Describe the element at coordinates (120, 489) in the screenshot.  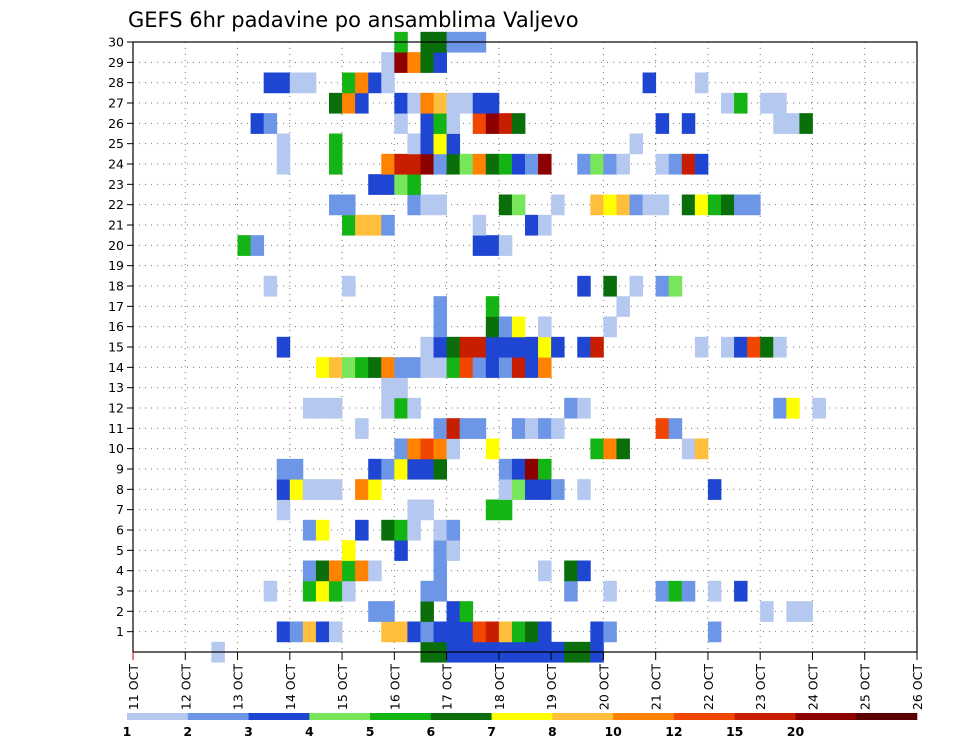
I see `y-tick-label: 8` at that location.